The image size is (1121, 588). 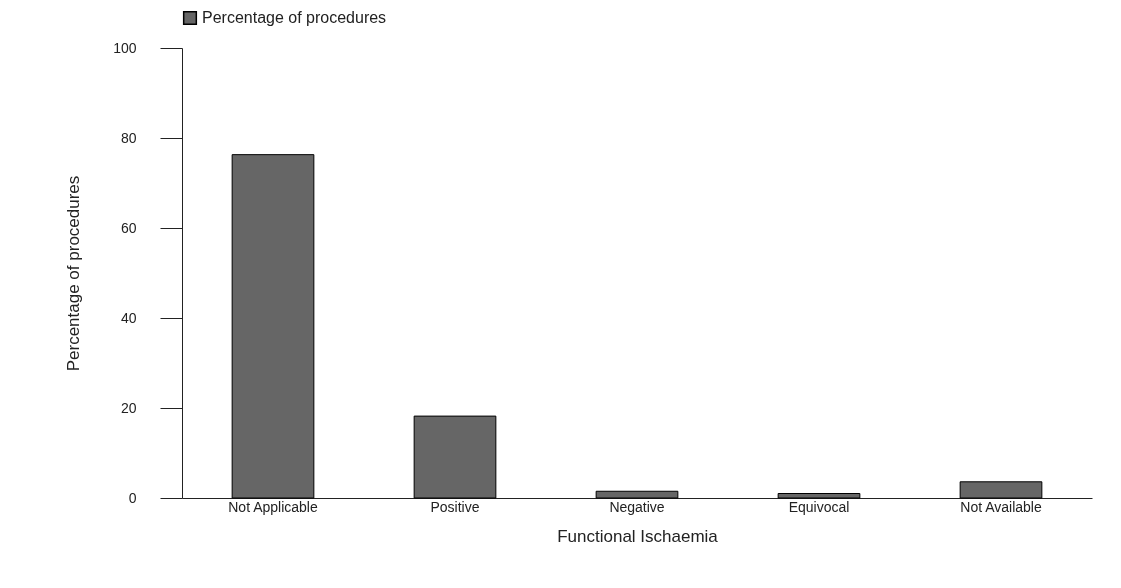 I want to click on y-tick-label: 60, so click(x=128, y=227).